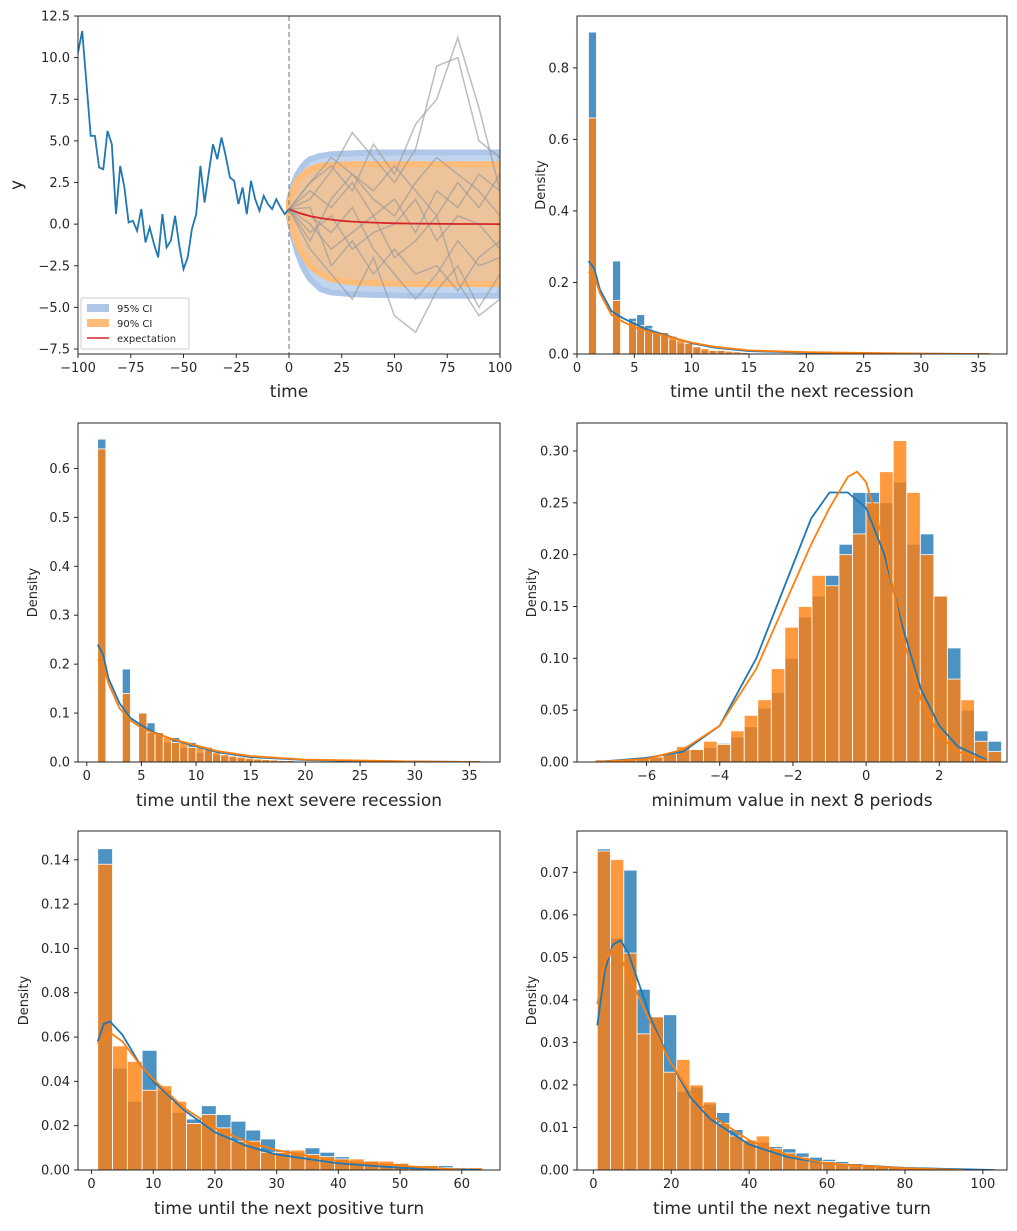 This screenshot has height=1231, width=1017. Describe the element at coordinates (554, 873) in the screenshot. I see `y-tick-label: 0.07` at that location.